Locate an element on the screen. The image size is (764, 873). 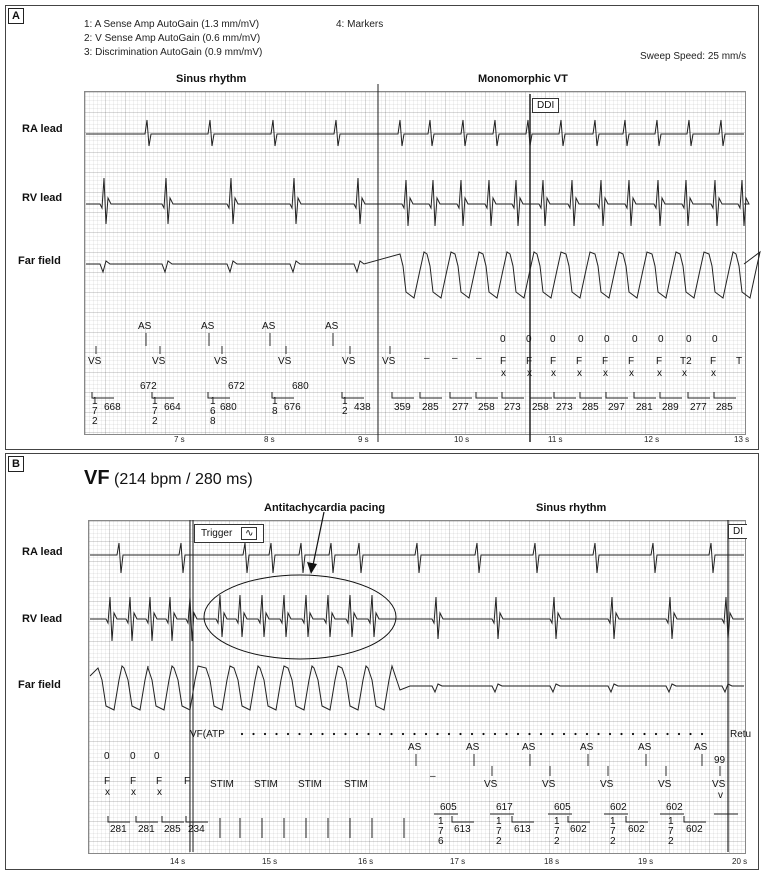
interval-value: 273 is located at coordinates (564, 407).